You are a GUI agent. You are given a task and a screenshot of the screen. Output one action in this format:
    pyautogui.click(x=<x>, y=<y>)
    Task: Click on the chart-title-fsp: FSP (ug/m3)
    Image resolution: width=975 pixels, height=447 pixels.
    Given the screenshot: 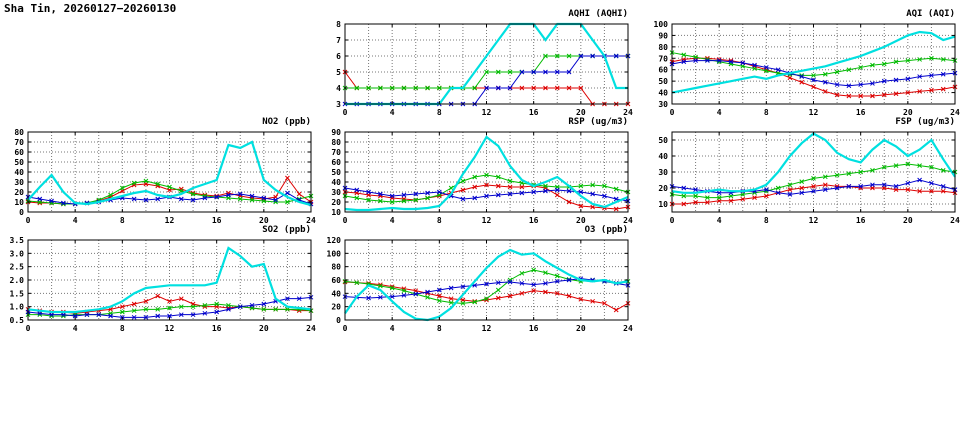 What is the action you would take?
    pyautogui.click(x=925, y=122)
    